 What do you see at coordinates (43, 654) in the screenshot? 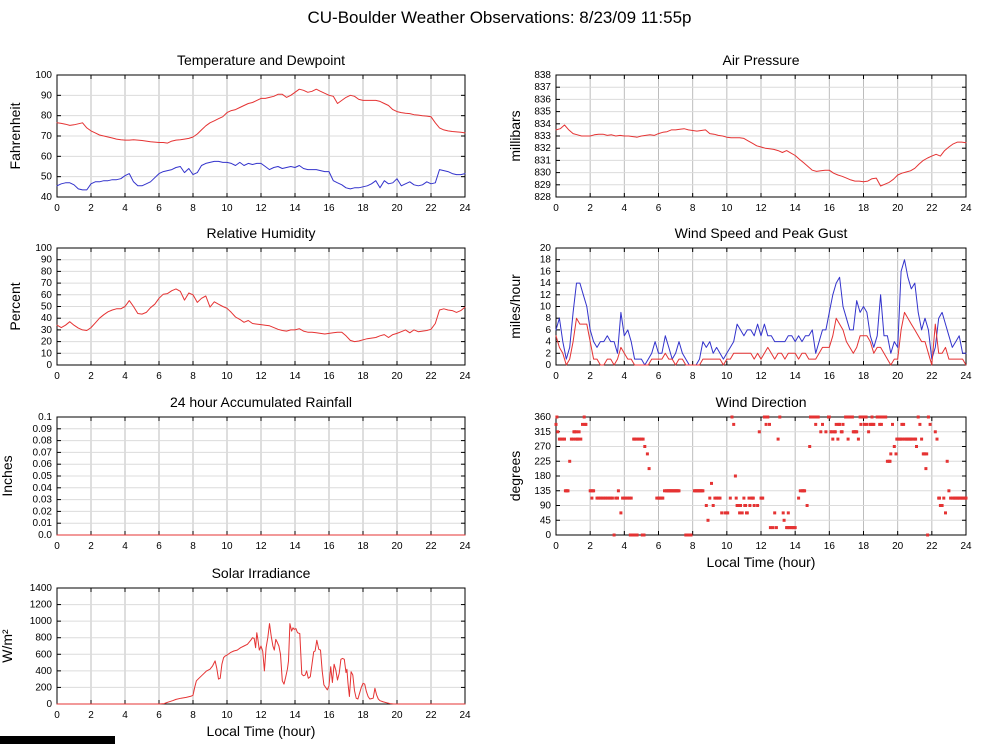
I see `svg-text: 600` at bounding box center [43, 654].